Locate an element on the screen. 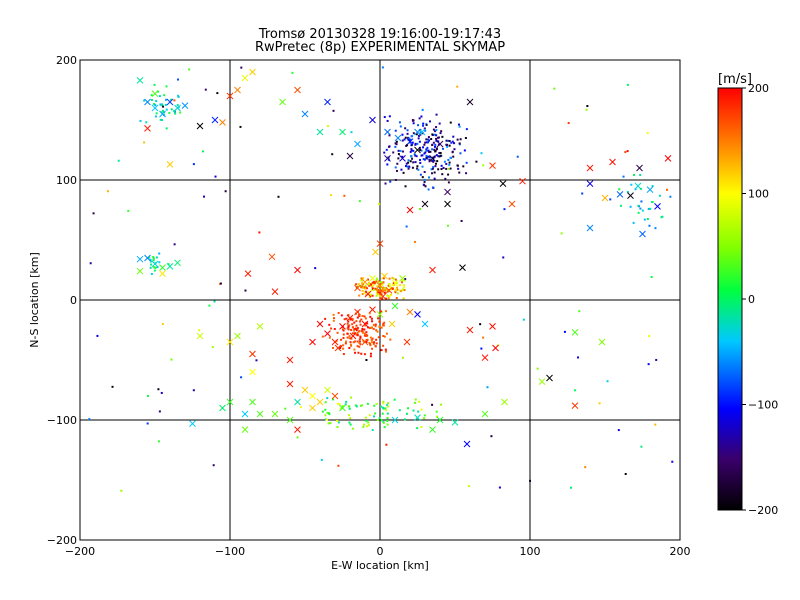 The height and width of the screenshot is (600, 800). x-tick-label: −100 is located at coordinates (230, 551).